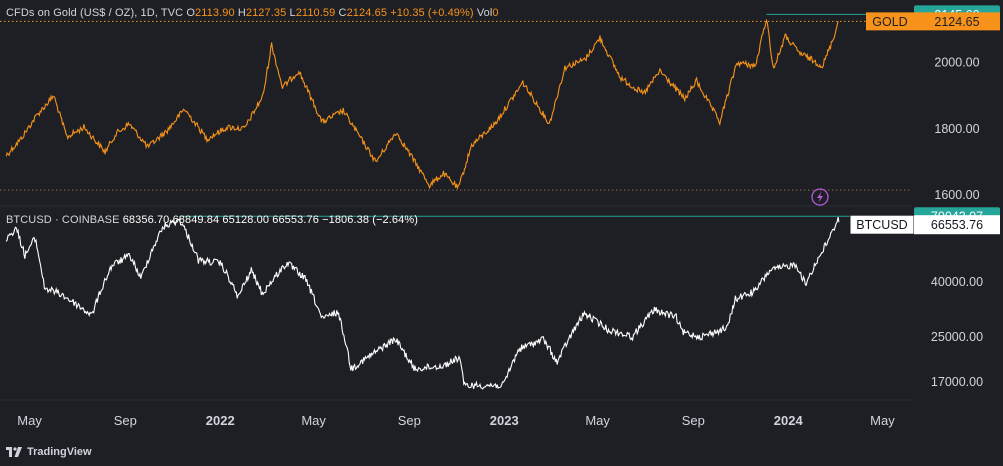 This screenshot has width=1003, height=466. Describe the element at coordinates (495, 13) in the screenshot. I see `gold-vol-value: 0` at that location.